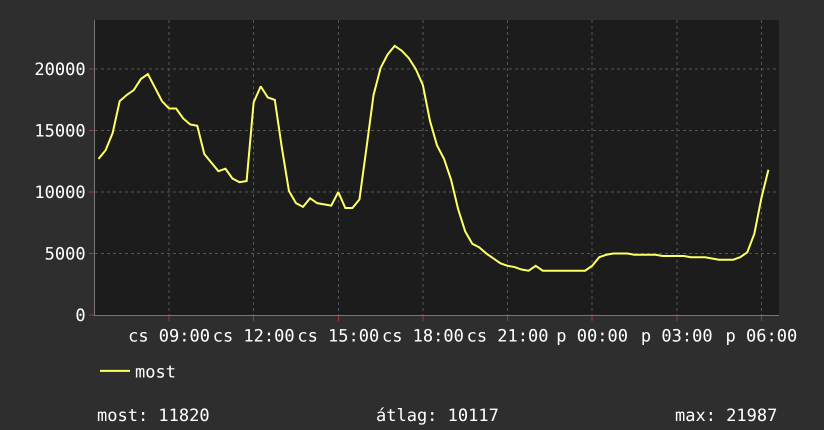 The image size is (824, 430). I want to click on y-tick-label: 20000, so click(60, 70).